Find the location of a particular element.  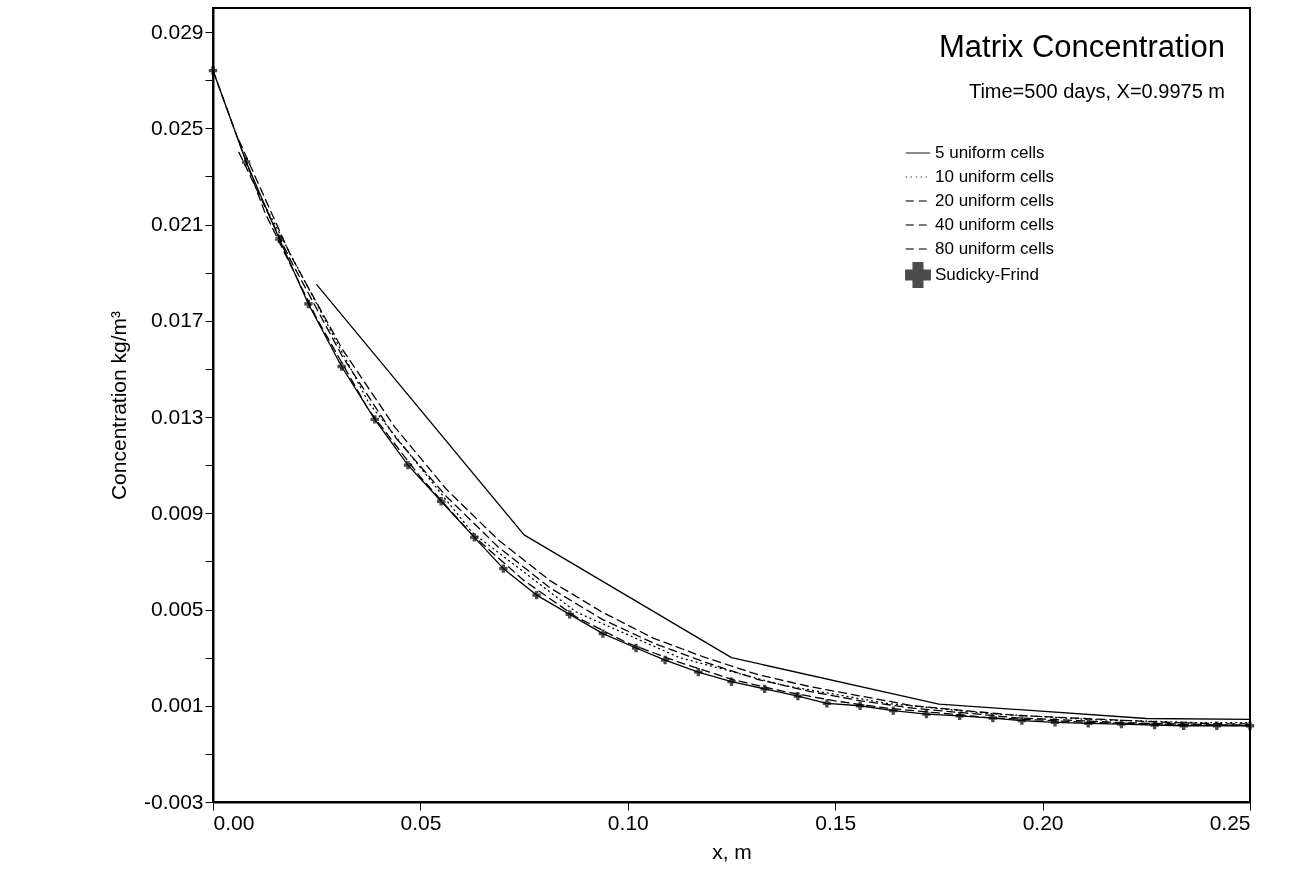

y-tick-label: 0.009 is located at coordinates (177, 512).